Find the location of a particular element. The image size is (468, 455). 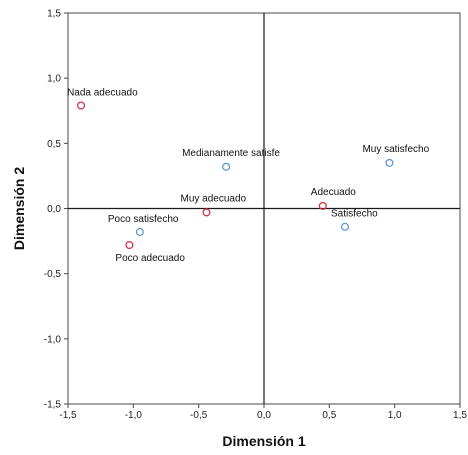

data-point-label: Poco adecuado is located at coordinates (150, 258).